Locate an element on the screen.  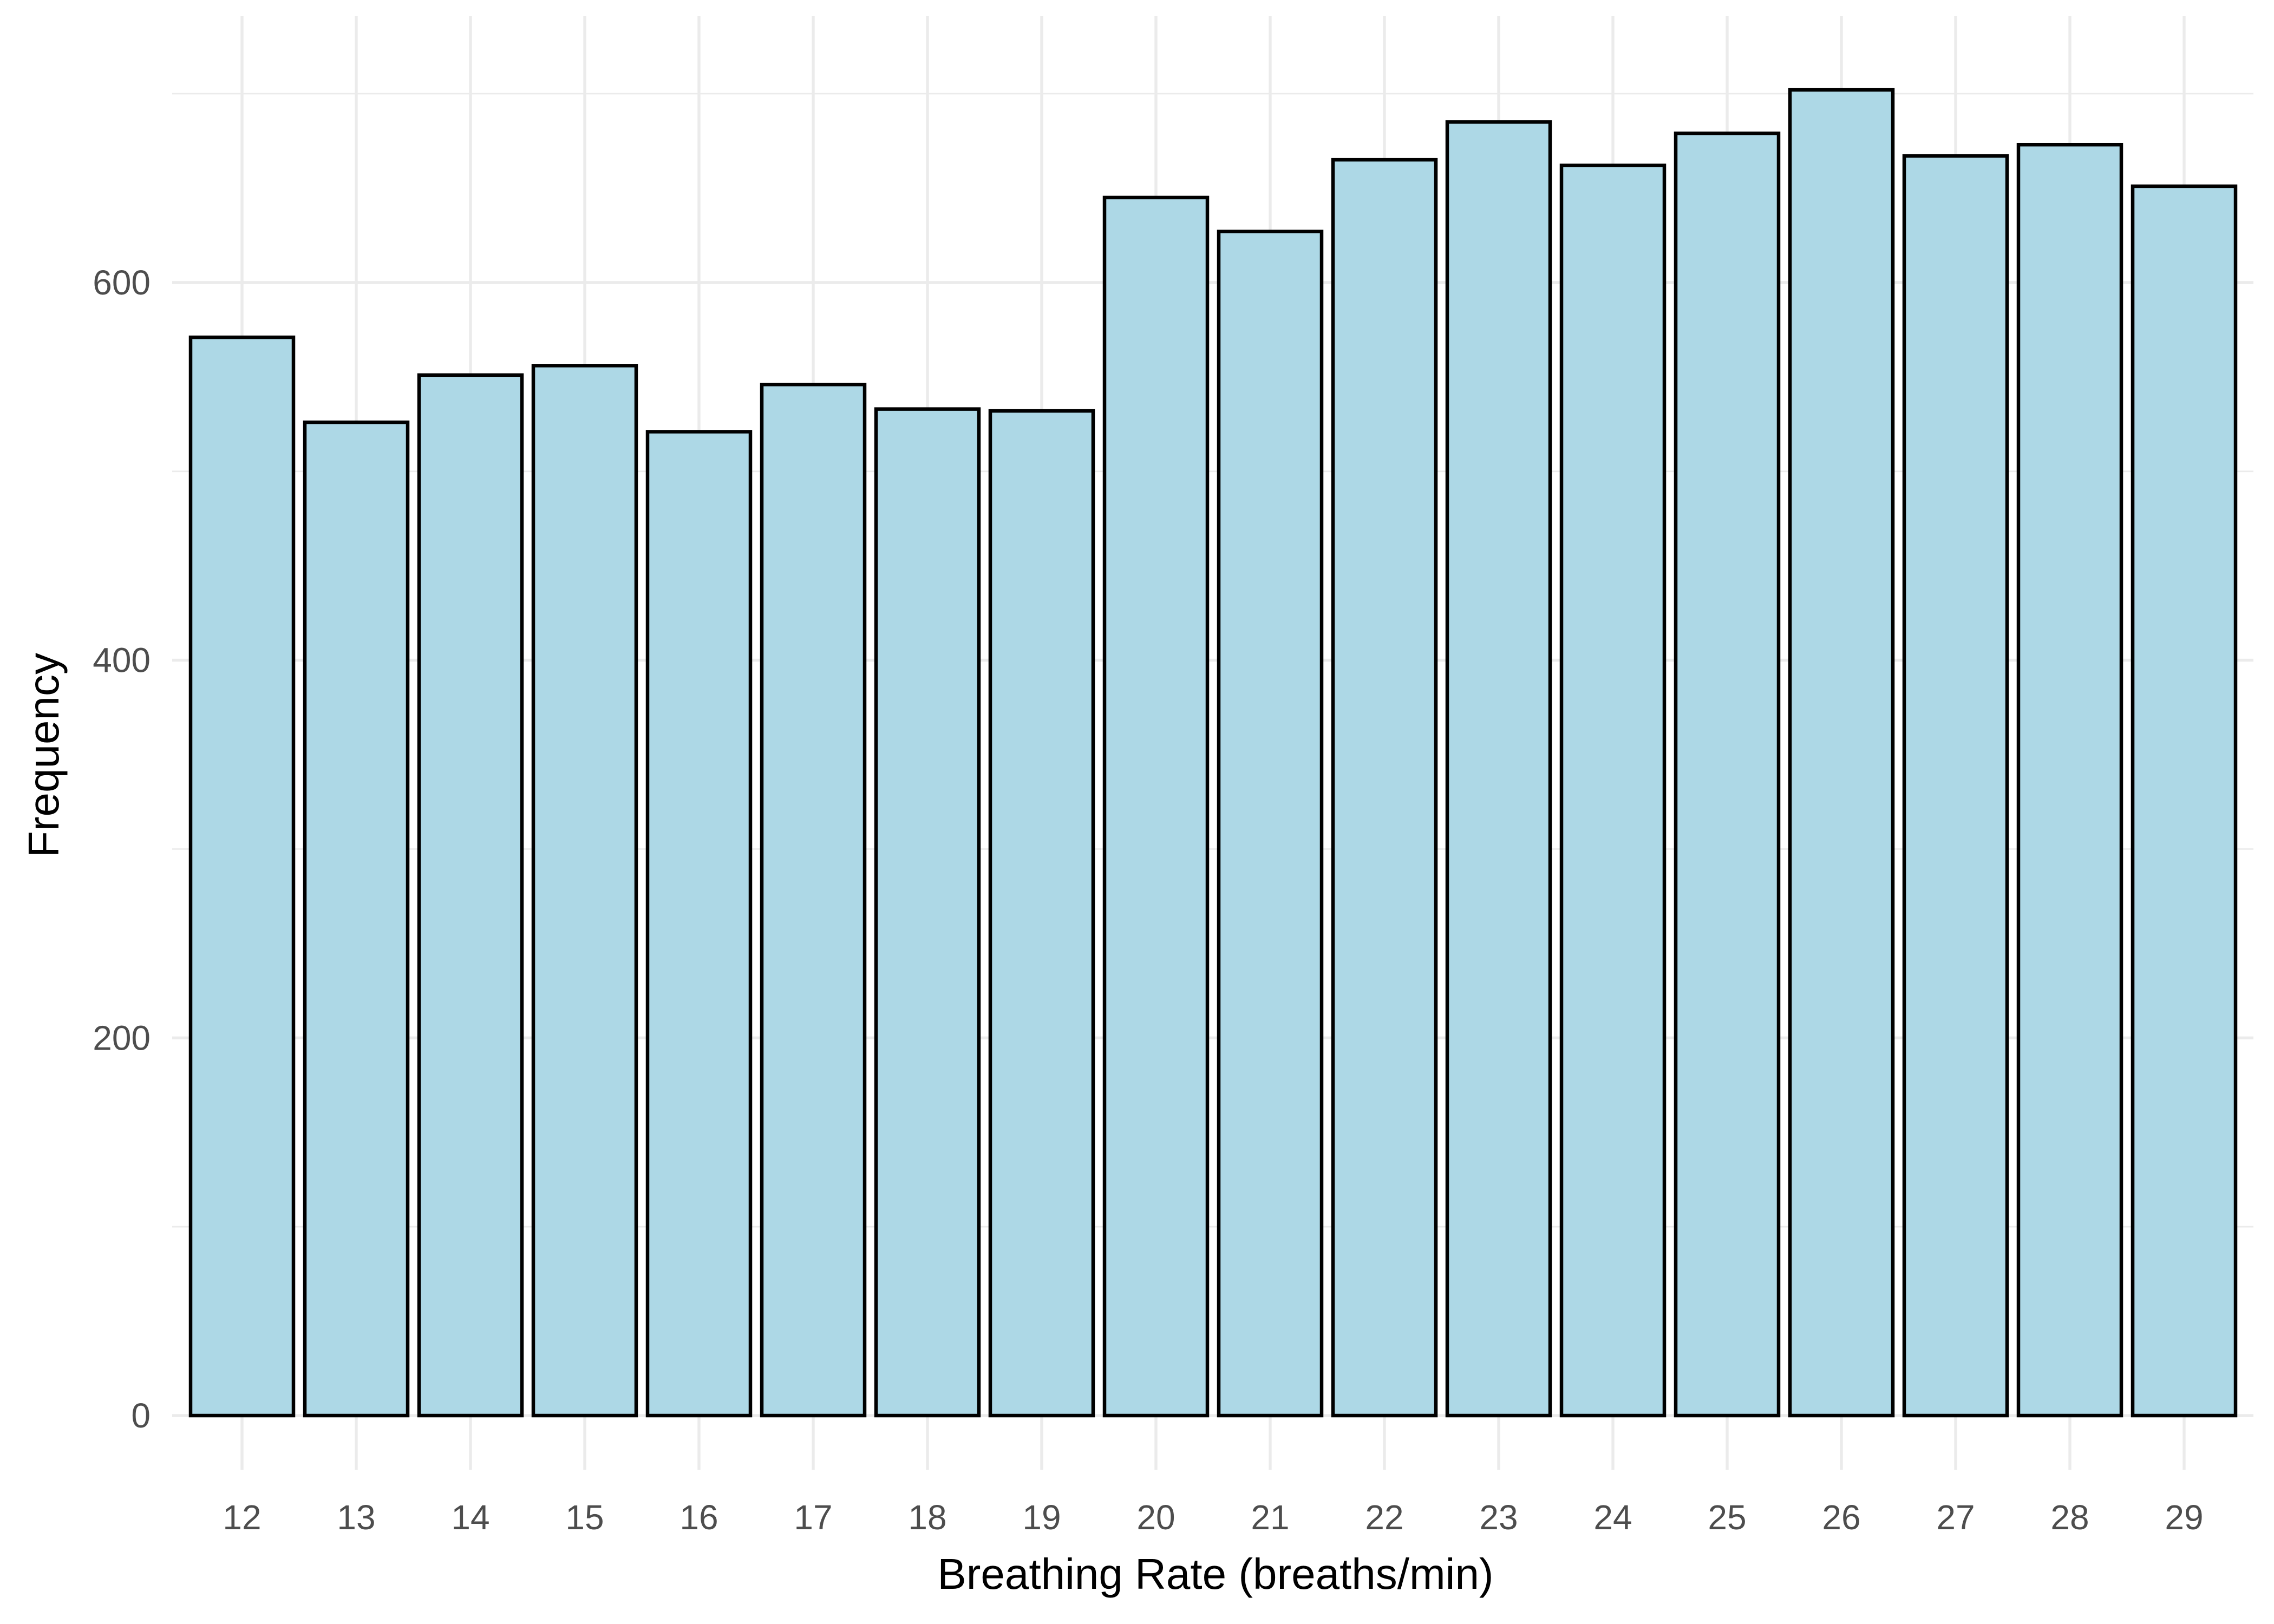
x-tick-label: 19 is located at coordinates (1042, 1518).